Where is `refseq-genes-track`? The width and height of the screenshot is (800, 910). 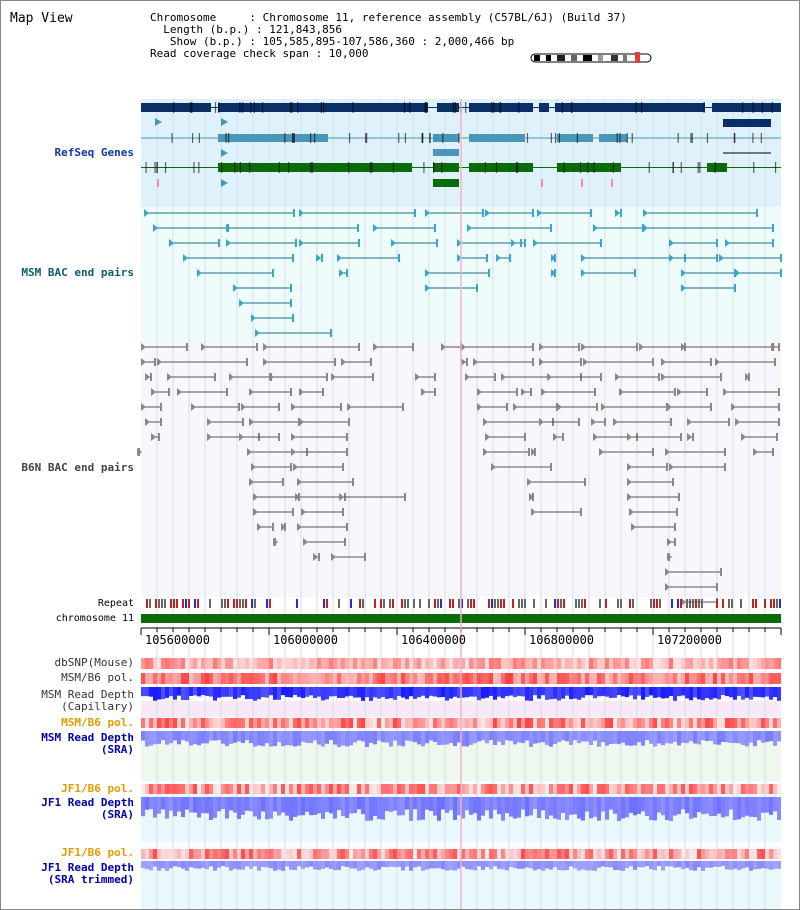
refseq-genes-track is located at coordinates (461, 144).